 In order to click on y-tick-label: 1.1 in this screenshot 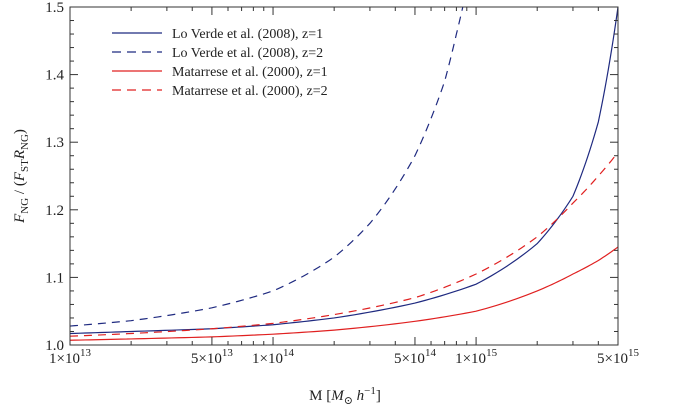, I will do `click(54, 278)`.